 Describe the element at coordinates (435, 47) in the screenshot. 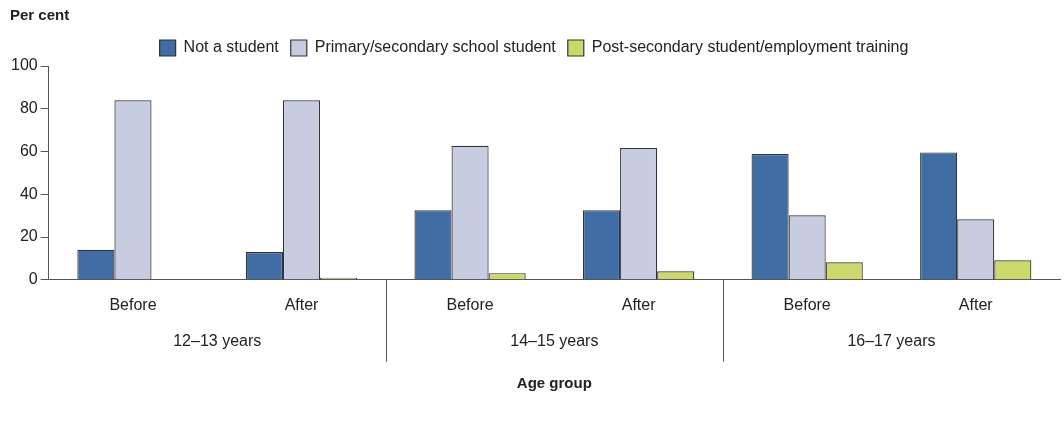

I see `legend-label: Primary/secondary school student` at that location.